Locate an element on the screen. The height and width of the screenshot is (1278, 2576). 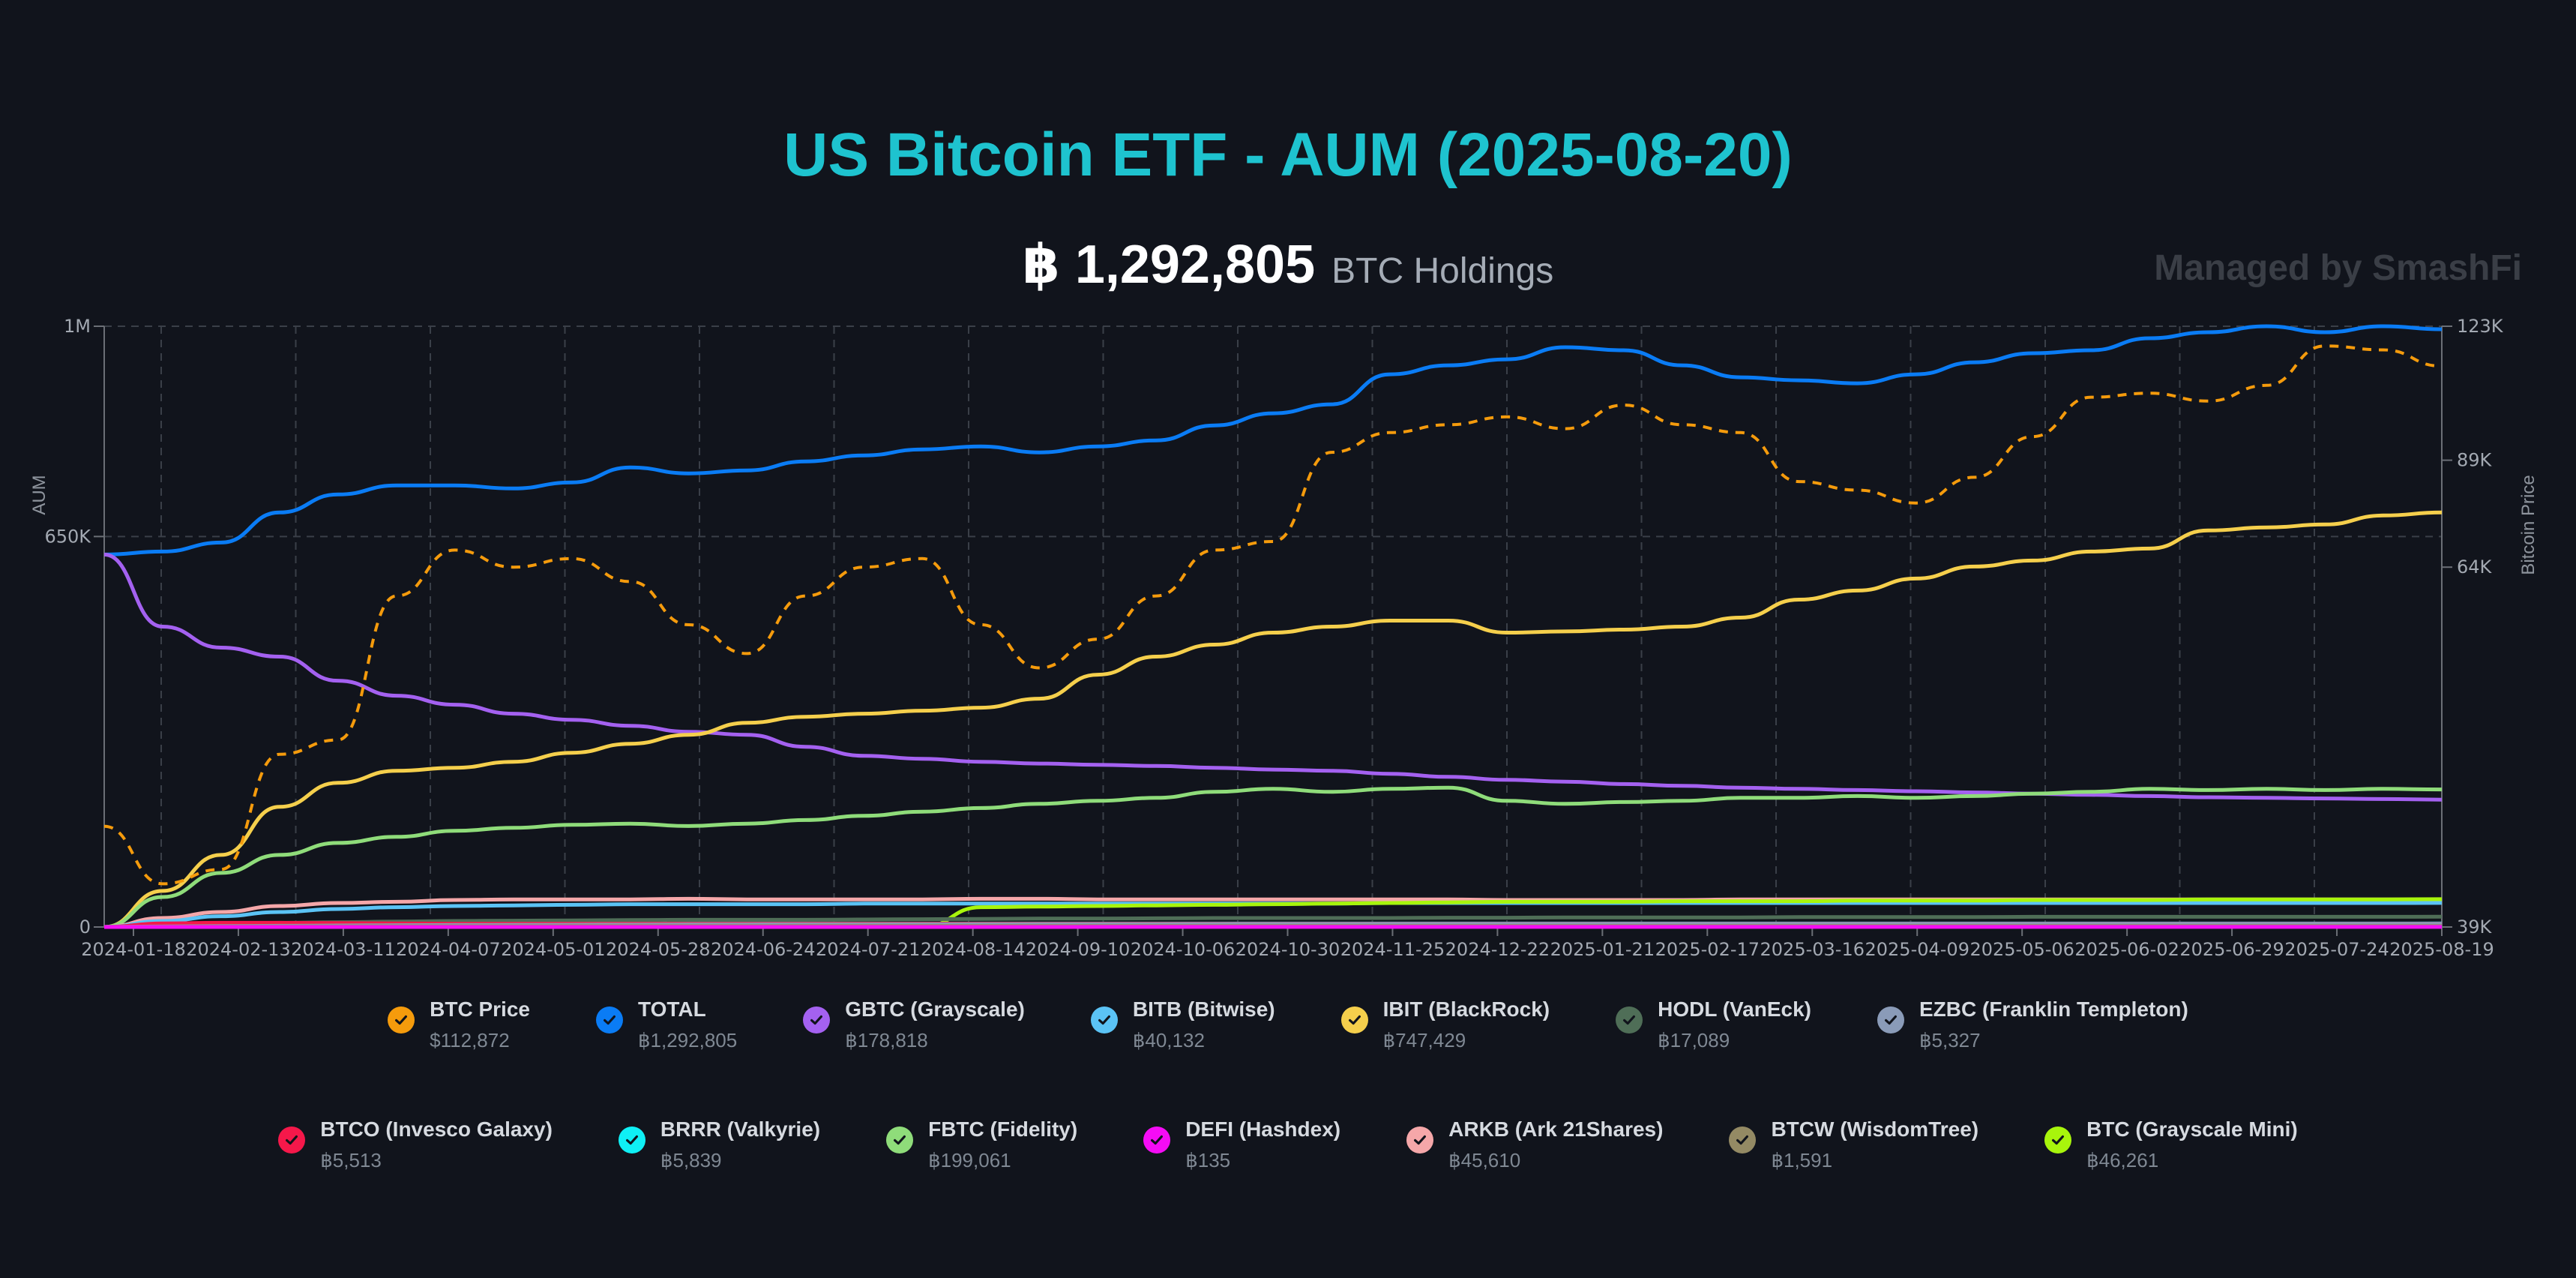
legend-name: BTCW (WisdomTree) is located at coordinates (1875, 1129).